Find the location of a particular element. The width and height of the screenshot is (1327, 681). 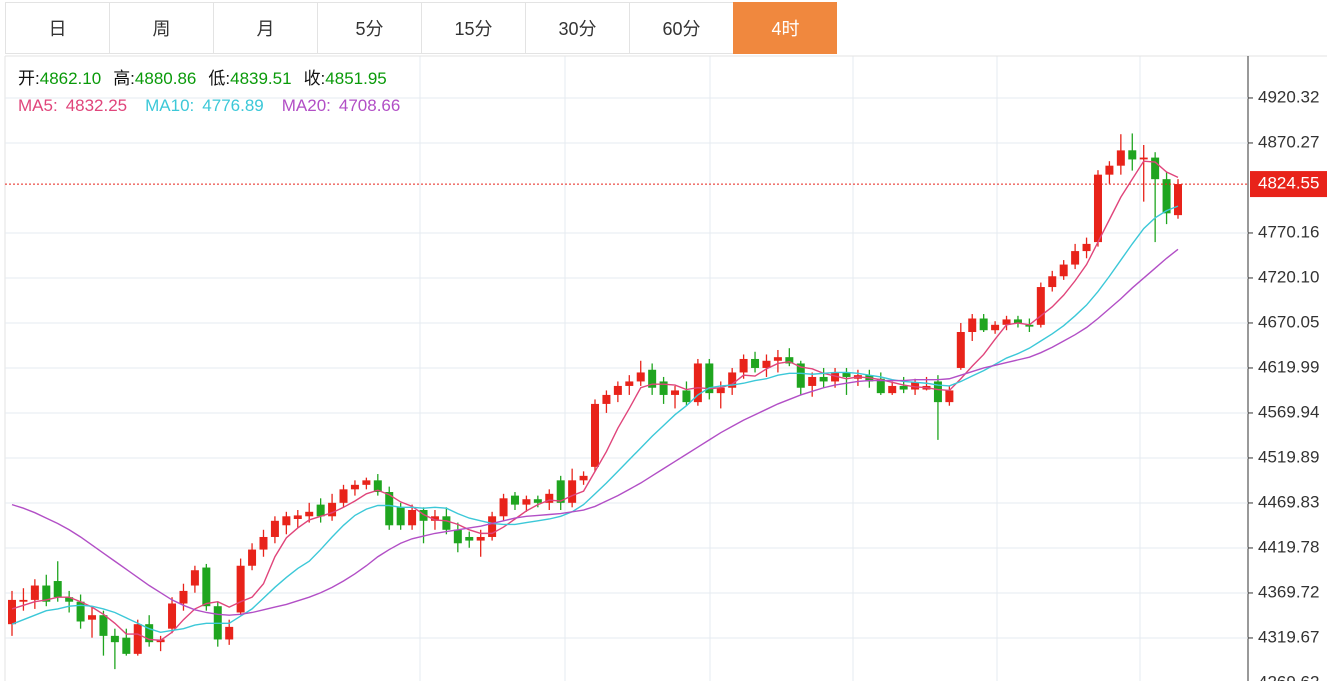

y-tick-label: 4569.94 is located at coordinates (1288, 411).